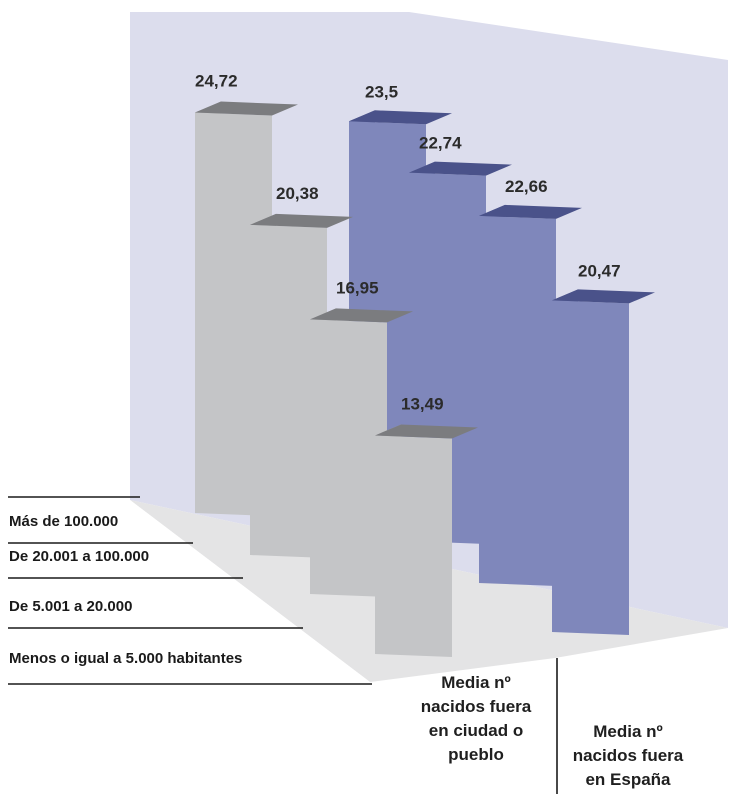 This screenshot has height=794, width=730. I want to click on bar-s1-r3, so click(361, 452).